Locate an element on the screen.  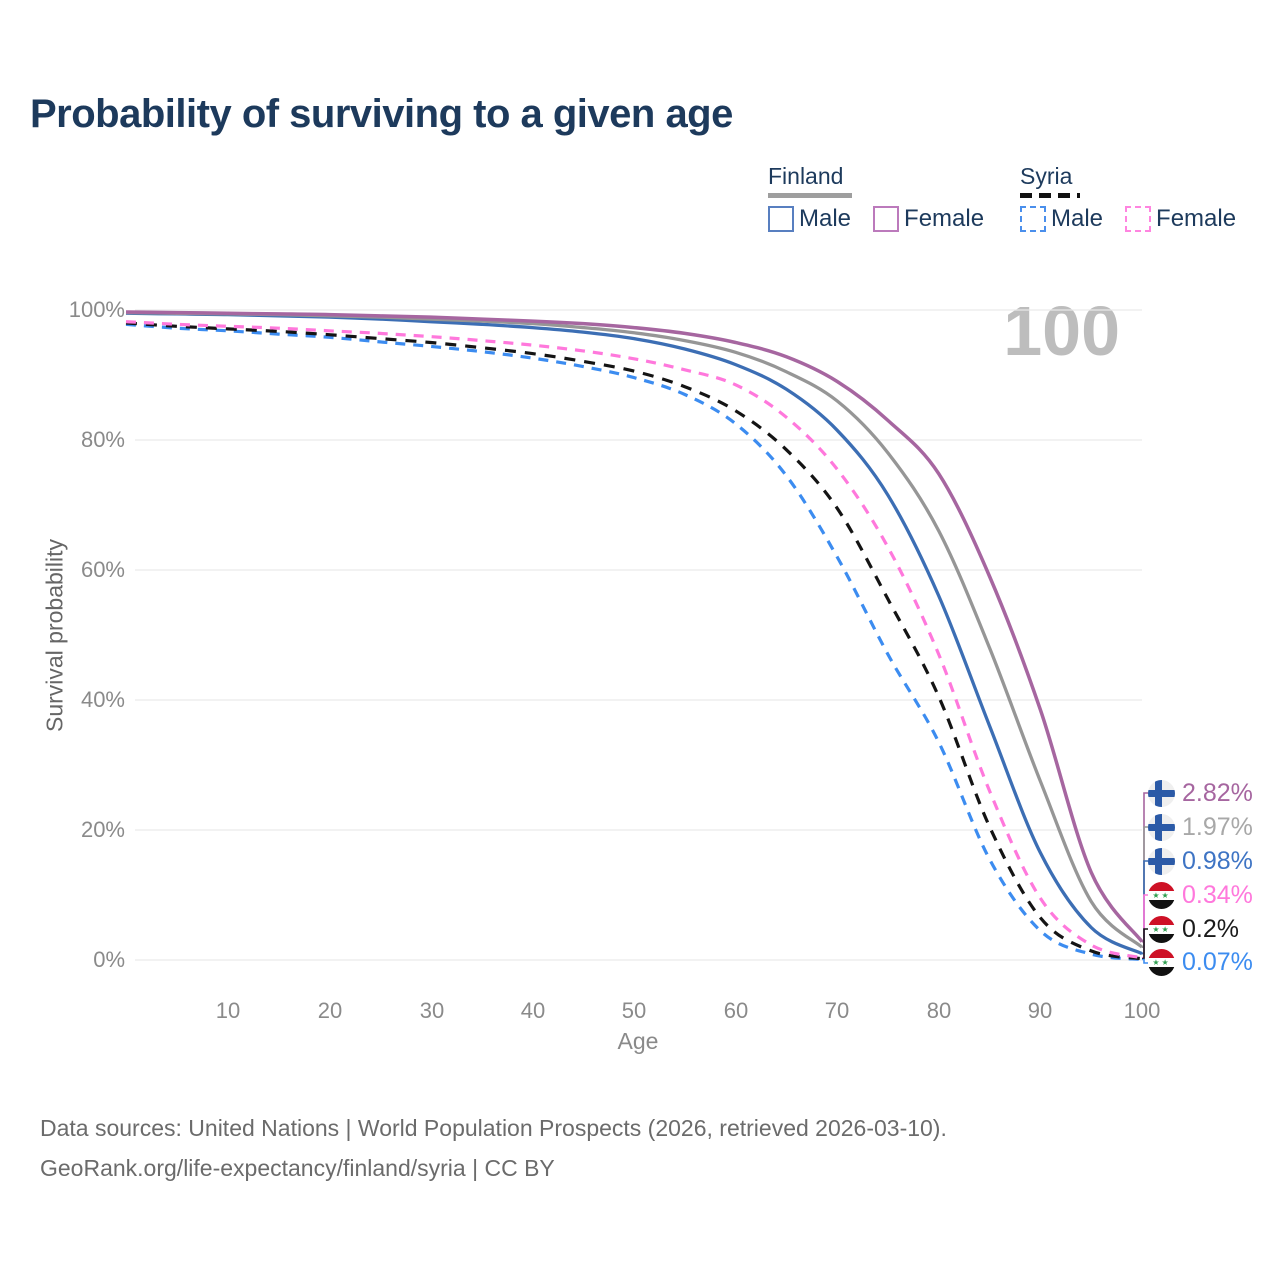
x-tick-label: 70 is located at coordinates (837, 1010).